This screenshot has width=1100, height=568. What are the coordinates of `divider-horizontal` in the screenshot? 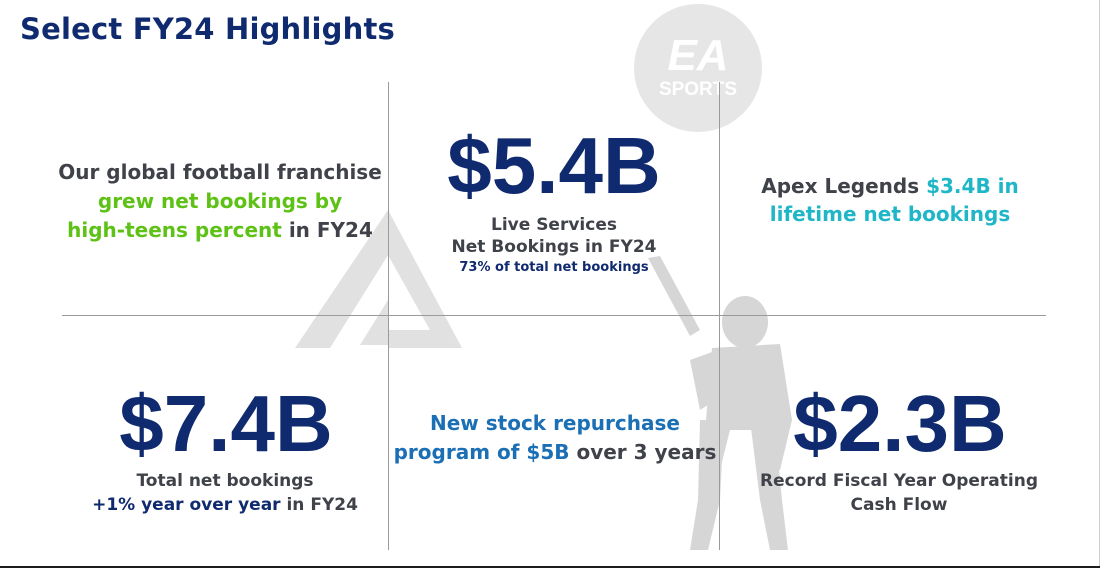 It's located at (554, 315).